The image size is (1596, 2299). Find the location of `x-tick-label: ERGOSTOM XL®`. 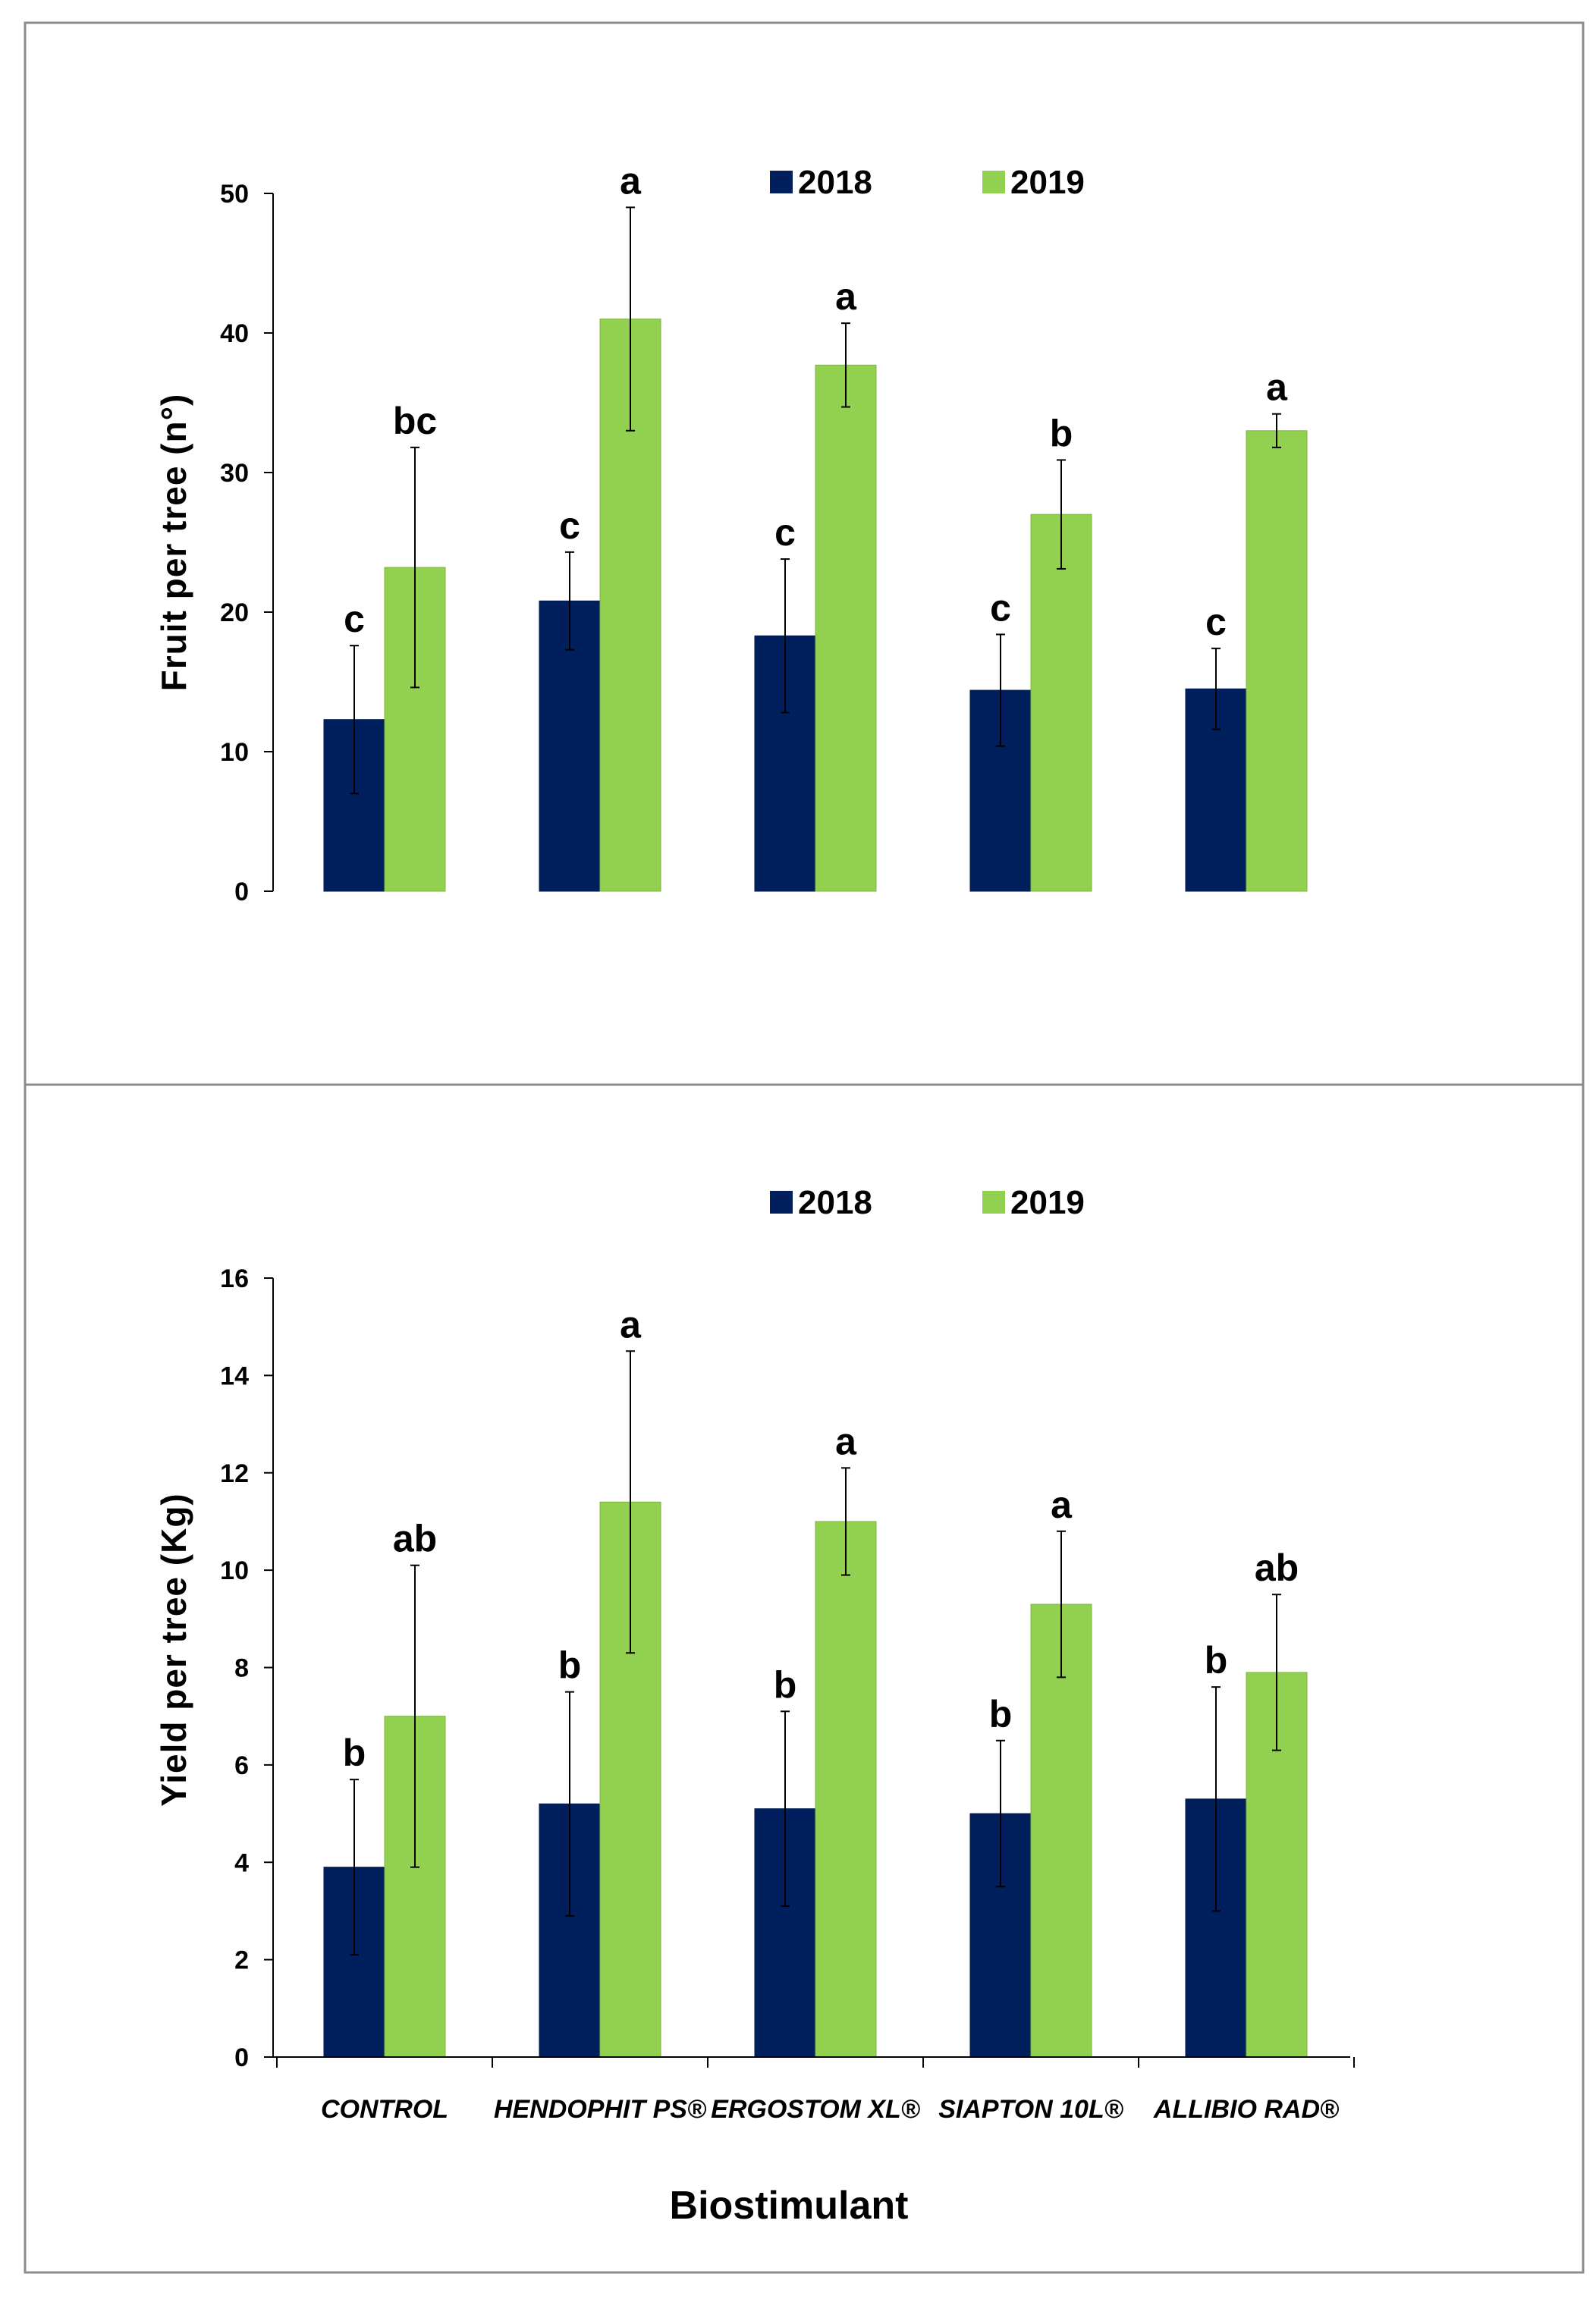

x-tick-label: ERGOSTOM XL® is located at coordinates (816, 2109).